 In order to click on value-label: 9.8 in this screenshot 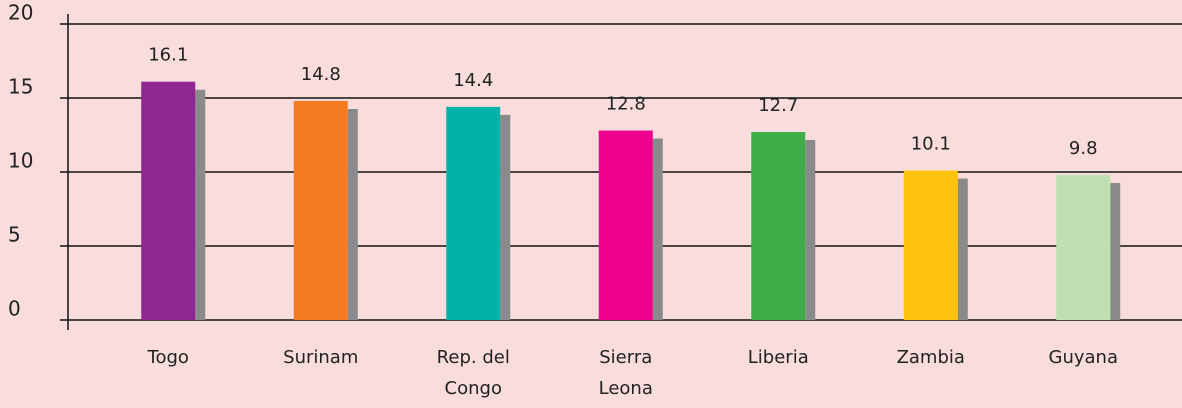, I will do `click(1083, 148)`.